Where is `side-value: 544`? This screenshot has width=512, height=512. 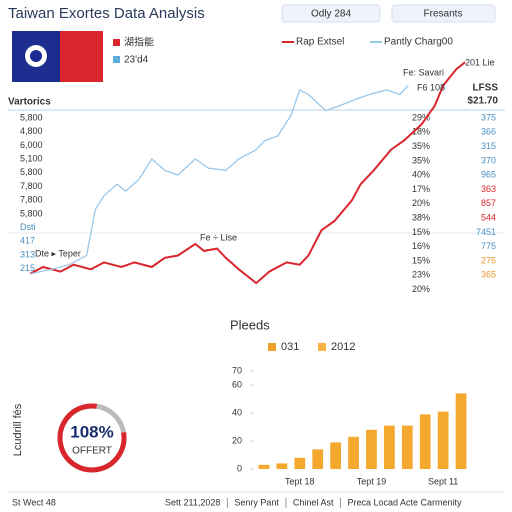 side-value: 544 is located at coordinates (488, 217).